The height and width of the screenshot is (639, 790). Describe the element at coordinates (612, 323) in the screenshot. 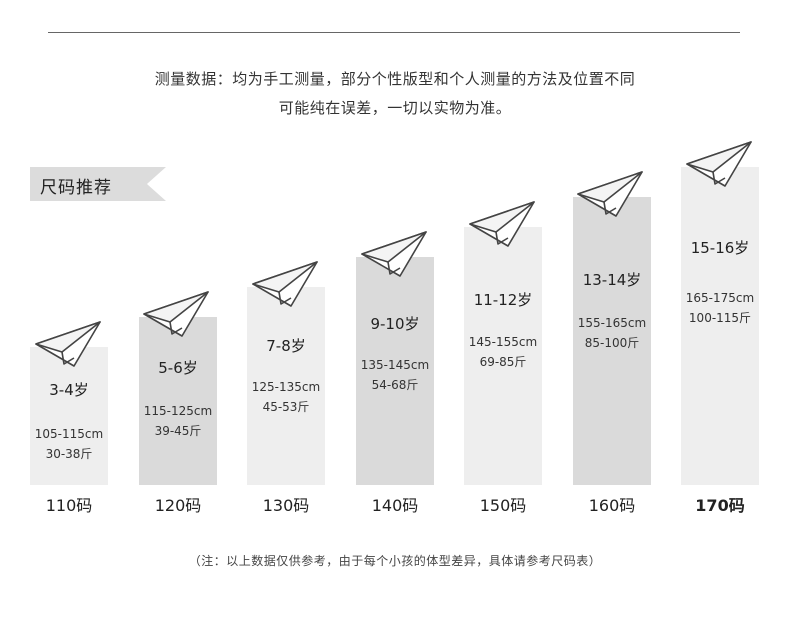

I see `height-range: 155-165cm` at that location.